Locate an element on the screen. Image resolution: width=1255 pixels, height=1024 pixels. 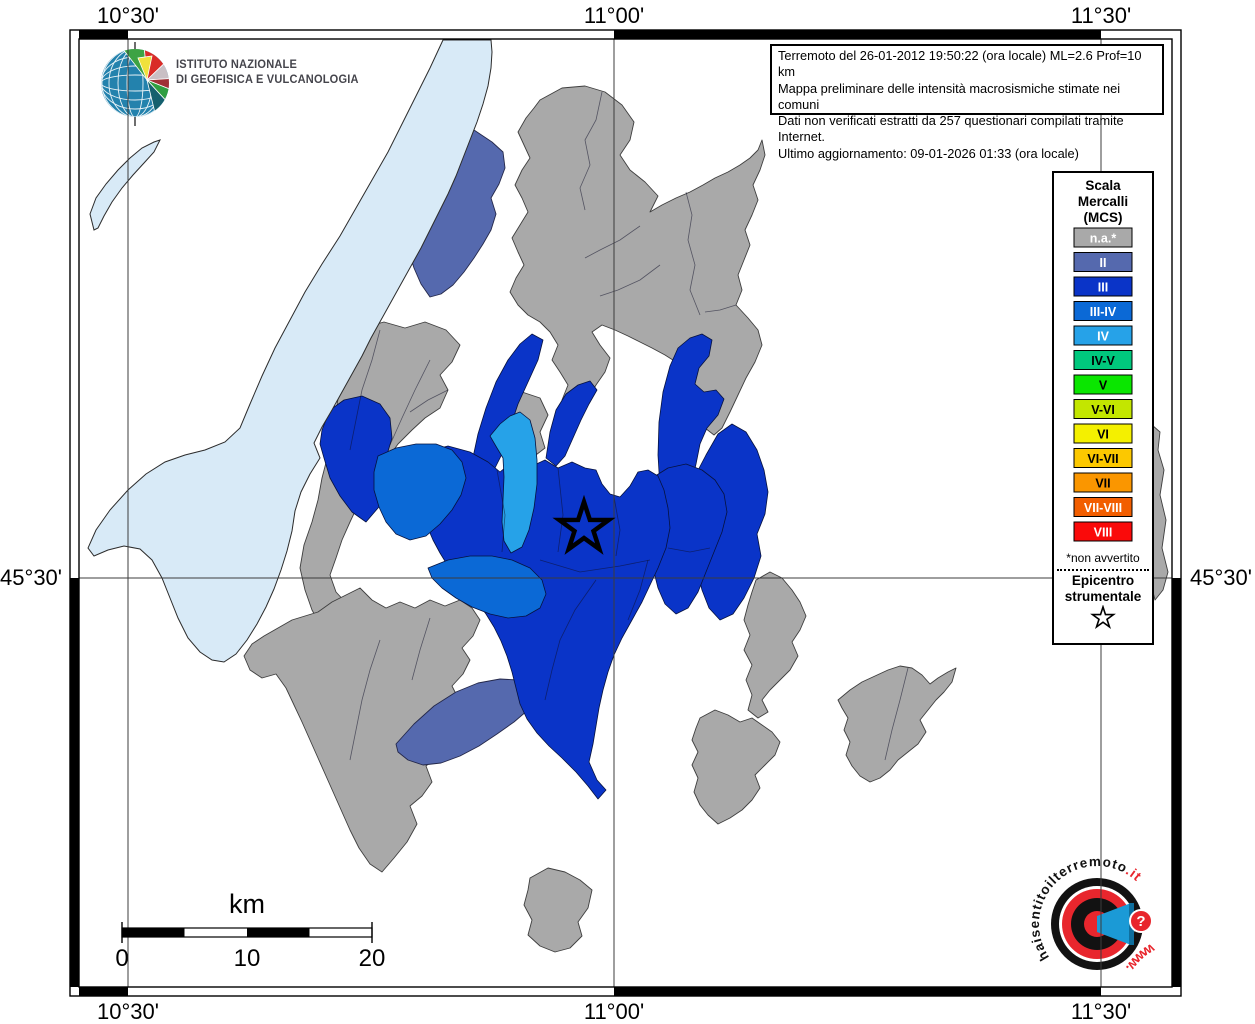
IV-region-strip is located at coordinates (513, 482).